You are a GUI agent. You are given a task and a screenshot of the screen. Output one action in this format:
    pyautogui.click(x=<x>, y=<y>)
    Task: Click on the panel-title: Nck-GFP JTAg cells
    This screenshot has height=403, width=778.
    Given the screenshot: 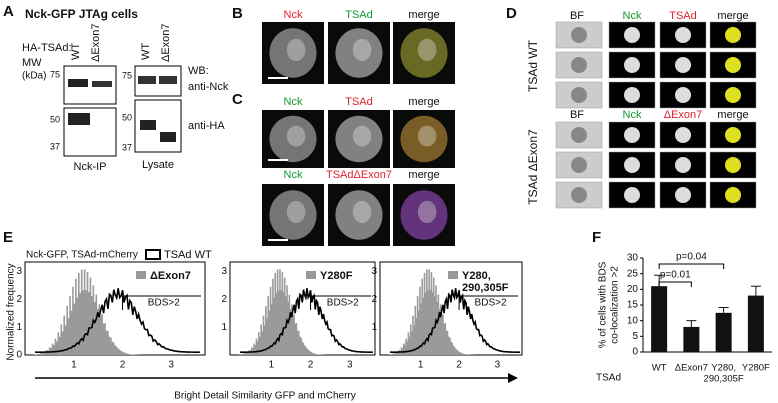 What is the action you would take?
    pyautogui.click(x=81, y=14)
    